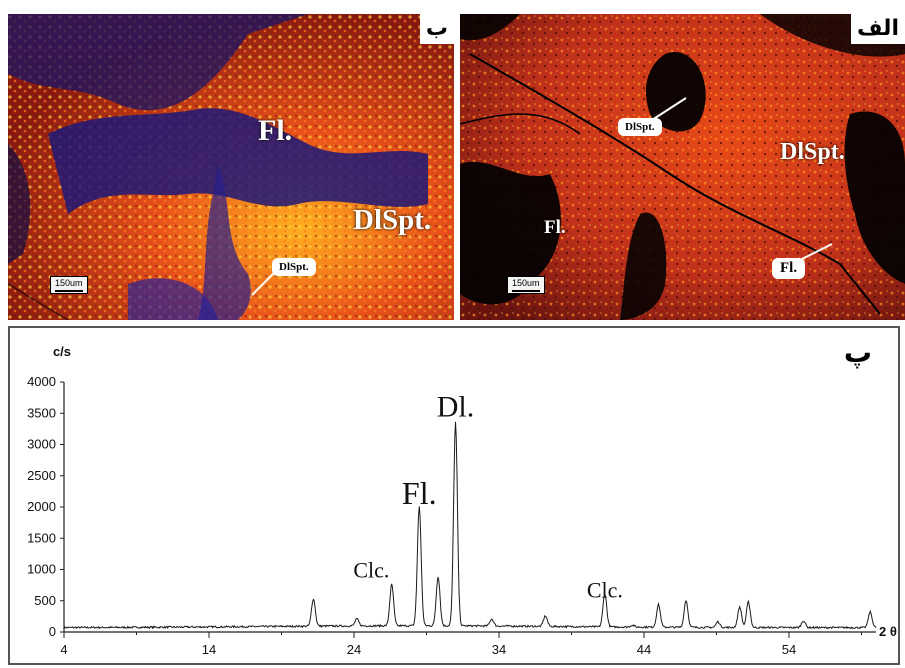  I want to click on y-tick-label: 0, so click(52, 631).